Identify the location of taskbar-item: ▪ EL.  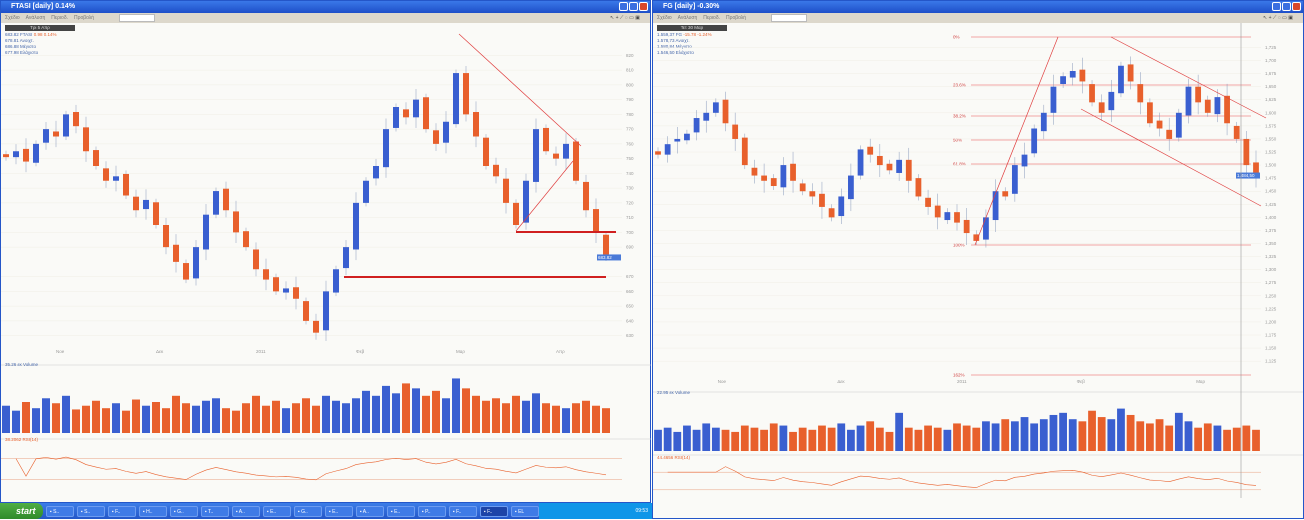
(524, 511).